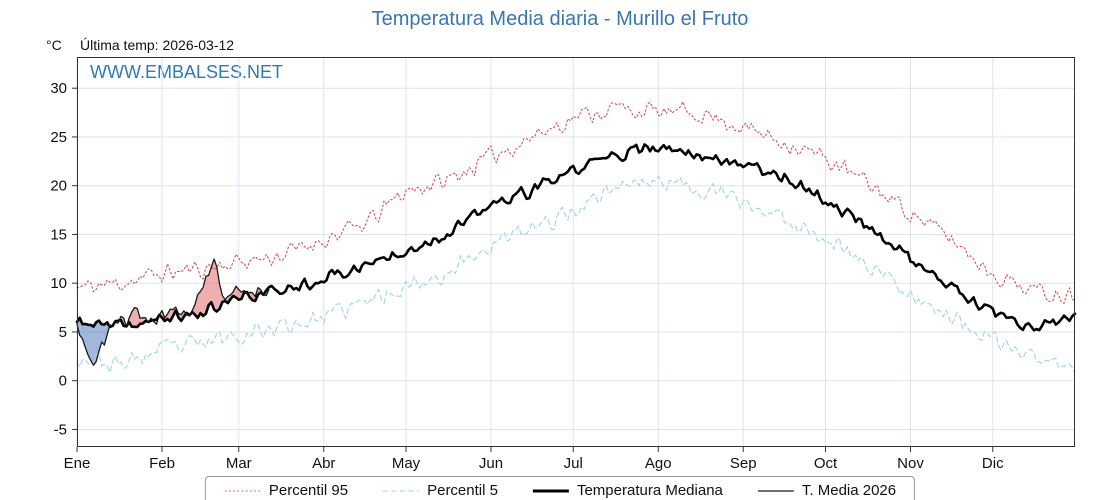 The height and width of the screenshot is (500, 1120). Describe the element at coordinates (826, 463) in the screenshot. I see `x-tick-label: Oct` at that location.